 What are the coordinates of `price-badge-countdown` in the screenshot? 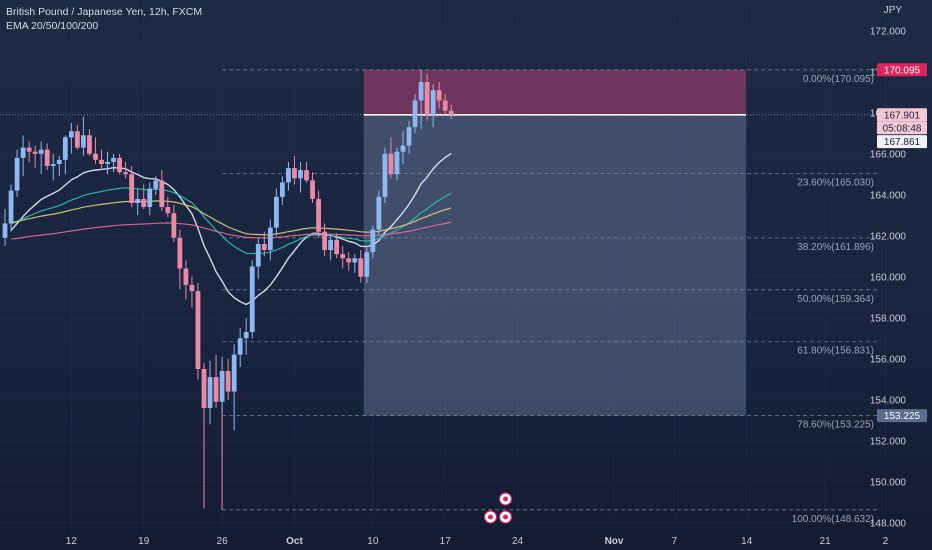 It's located at (902, 128).